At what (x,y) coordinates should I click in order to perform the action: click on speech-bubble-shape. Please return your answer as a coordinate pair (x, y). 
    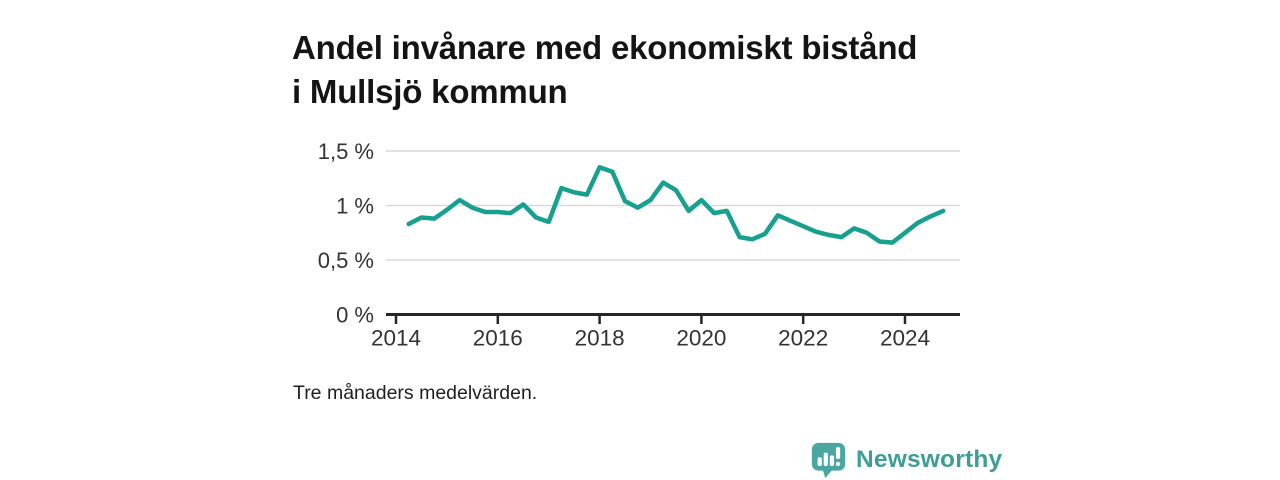
    Looking at the image, I should click on (828, 460).